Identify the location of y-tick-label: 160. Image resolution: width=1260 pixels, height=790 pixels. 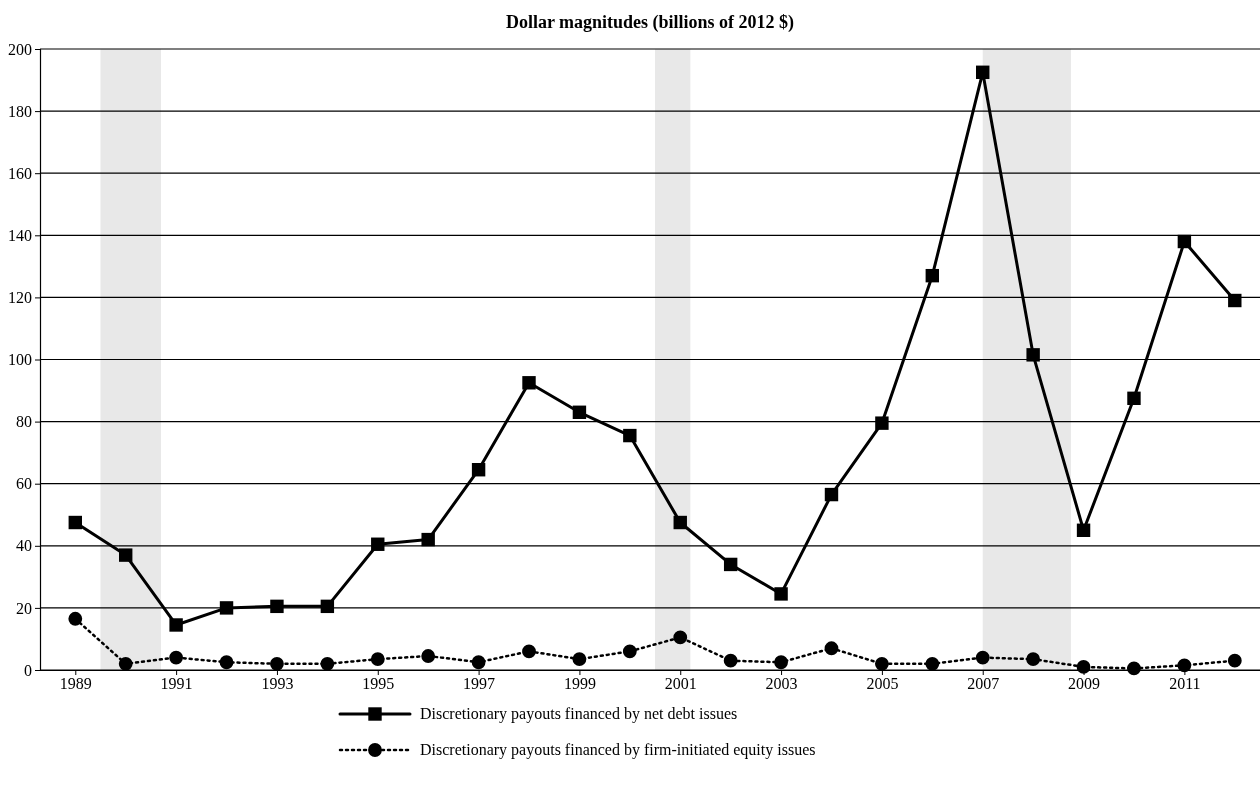
(20, 173).